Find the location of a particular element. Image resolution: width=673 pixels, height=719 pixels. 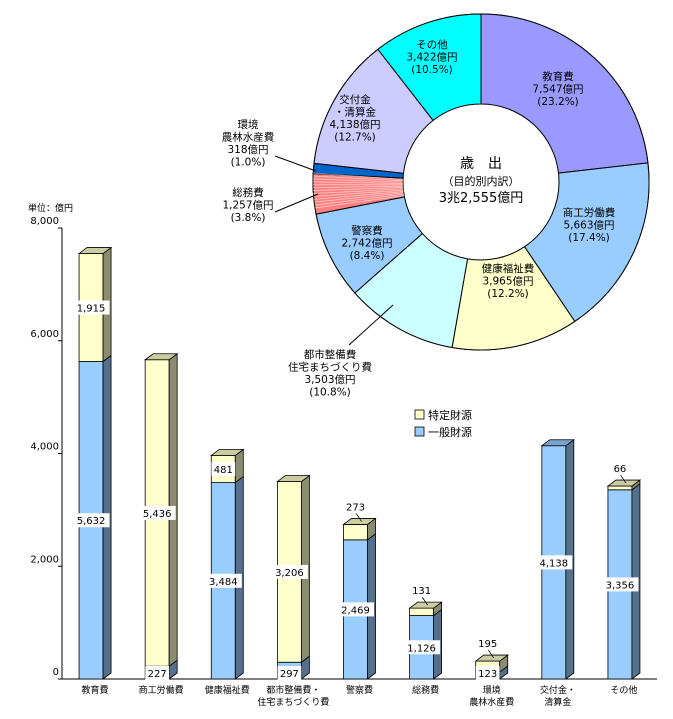

value-label: 481 is located at coordinates (223, 470).